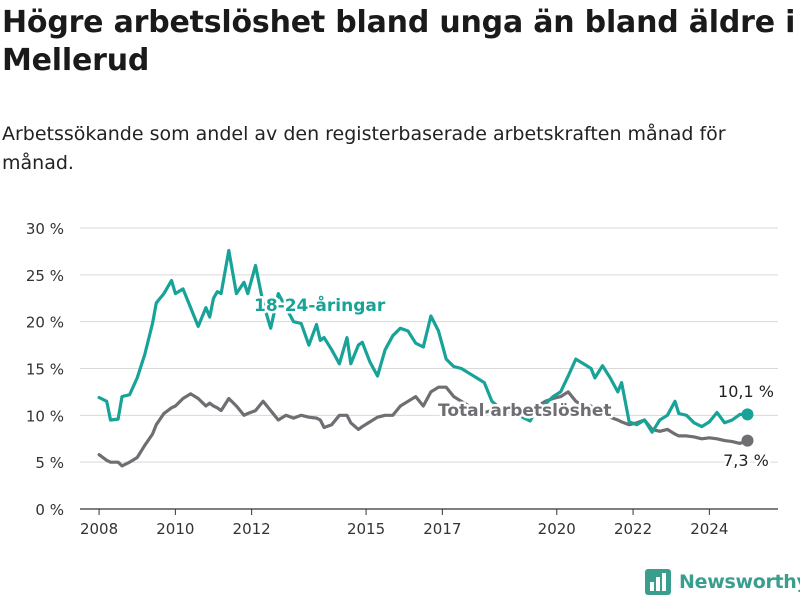  I want to click on series-label-total: Total arbetslöshet, so click(525, 411).